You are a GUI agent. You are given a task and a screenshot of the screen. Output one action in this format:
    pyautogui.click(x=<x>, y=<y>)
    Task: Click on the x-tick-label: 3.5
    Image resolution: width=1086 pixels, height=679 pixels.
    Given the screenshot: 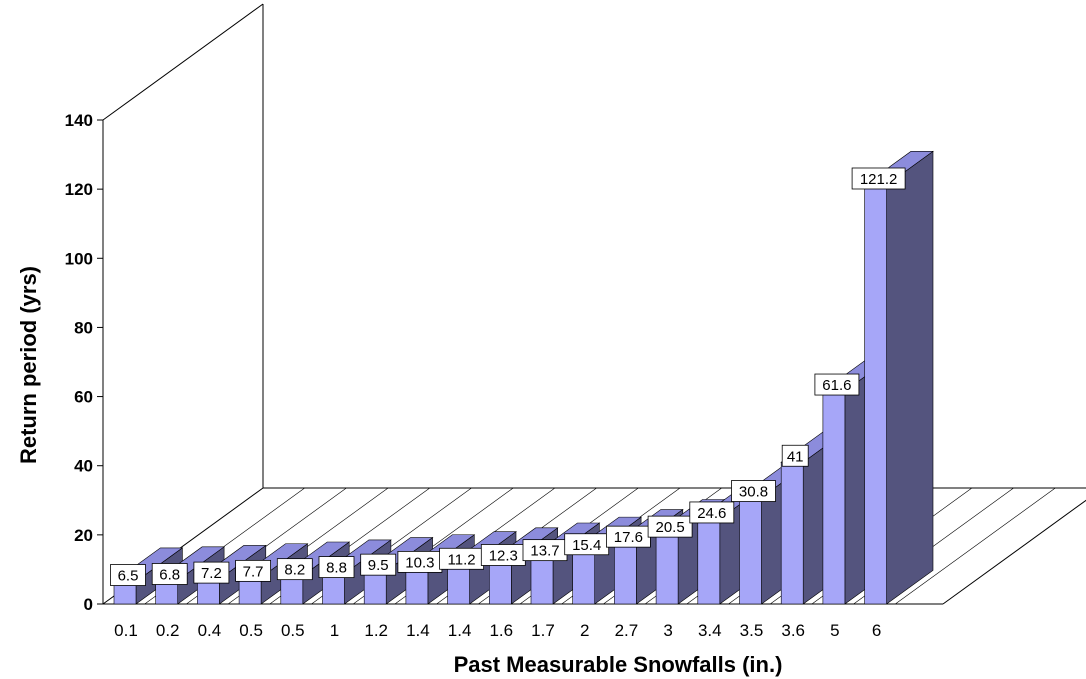 What is the action you would take?
    pyautogui.click(x=752, y=630)
    